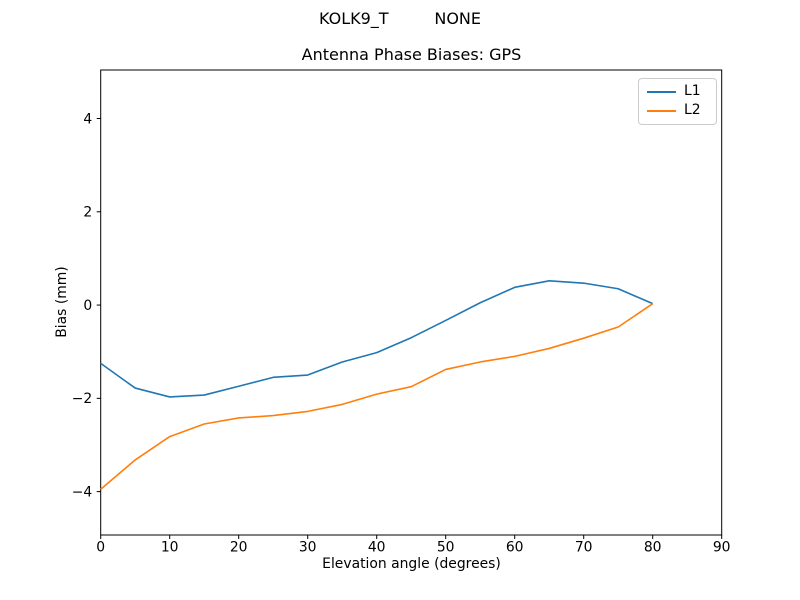 This screenshot has width=800, height=600. What do you see at coordinates (100, 548) in the screenshot?
I see `x-tick-label: 0` at bounding box center [100, 548].